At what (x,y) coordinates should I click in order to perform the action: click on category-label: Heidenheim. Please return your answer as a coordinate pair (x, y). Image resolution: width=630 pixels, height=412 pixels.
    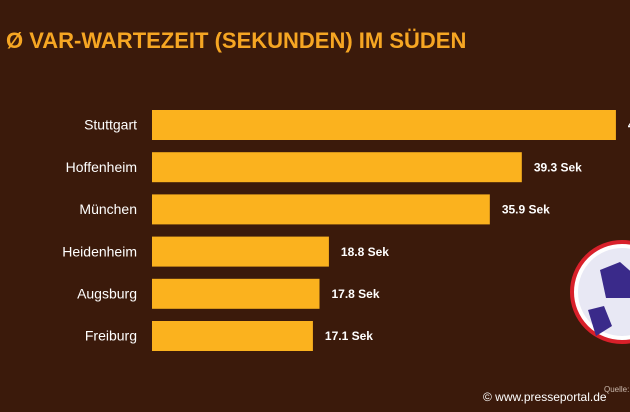
    Looking at the image, I should click on (99, 251).